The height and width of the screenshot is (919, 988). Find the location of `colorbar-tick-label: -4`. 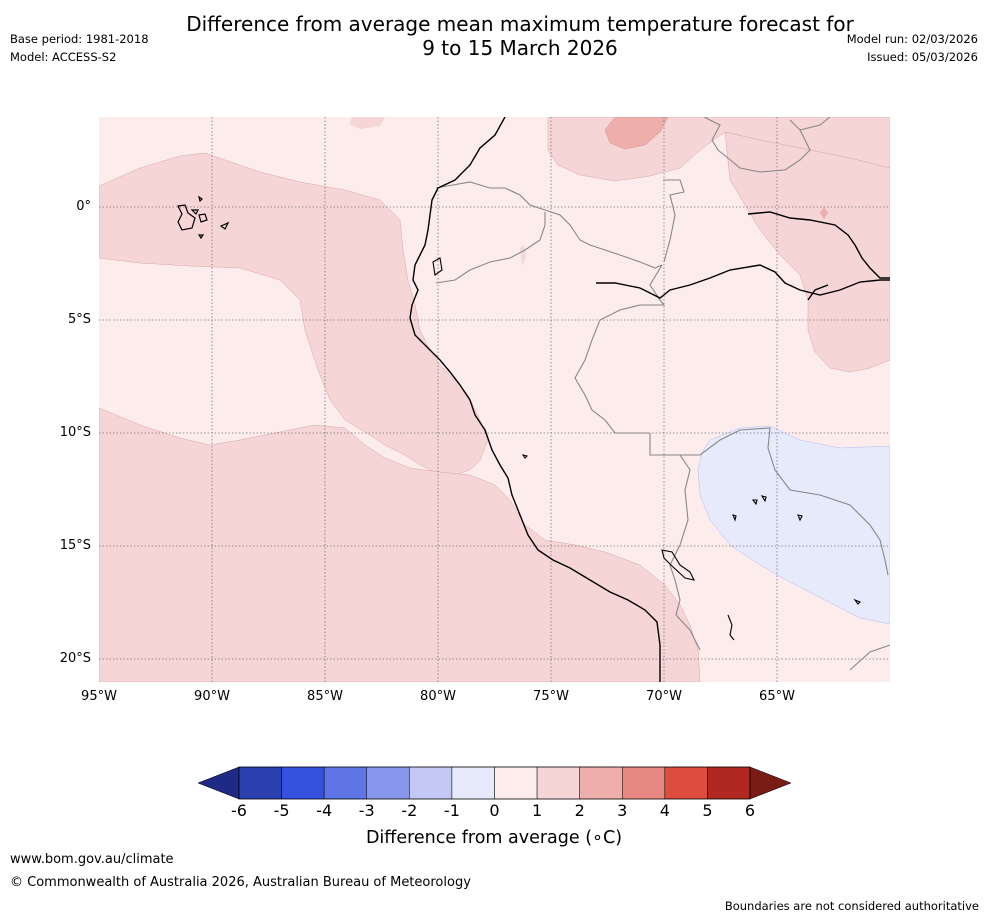

colorbar-tick-label: -4 is located at coordinates (324, 810).